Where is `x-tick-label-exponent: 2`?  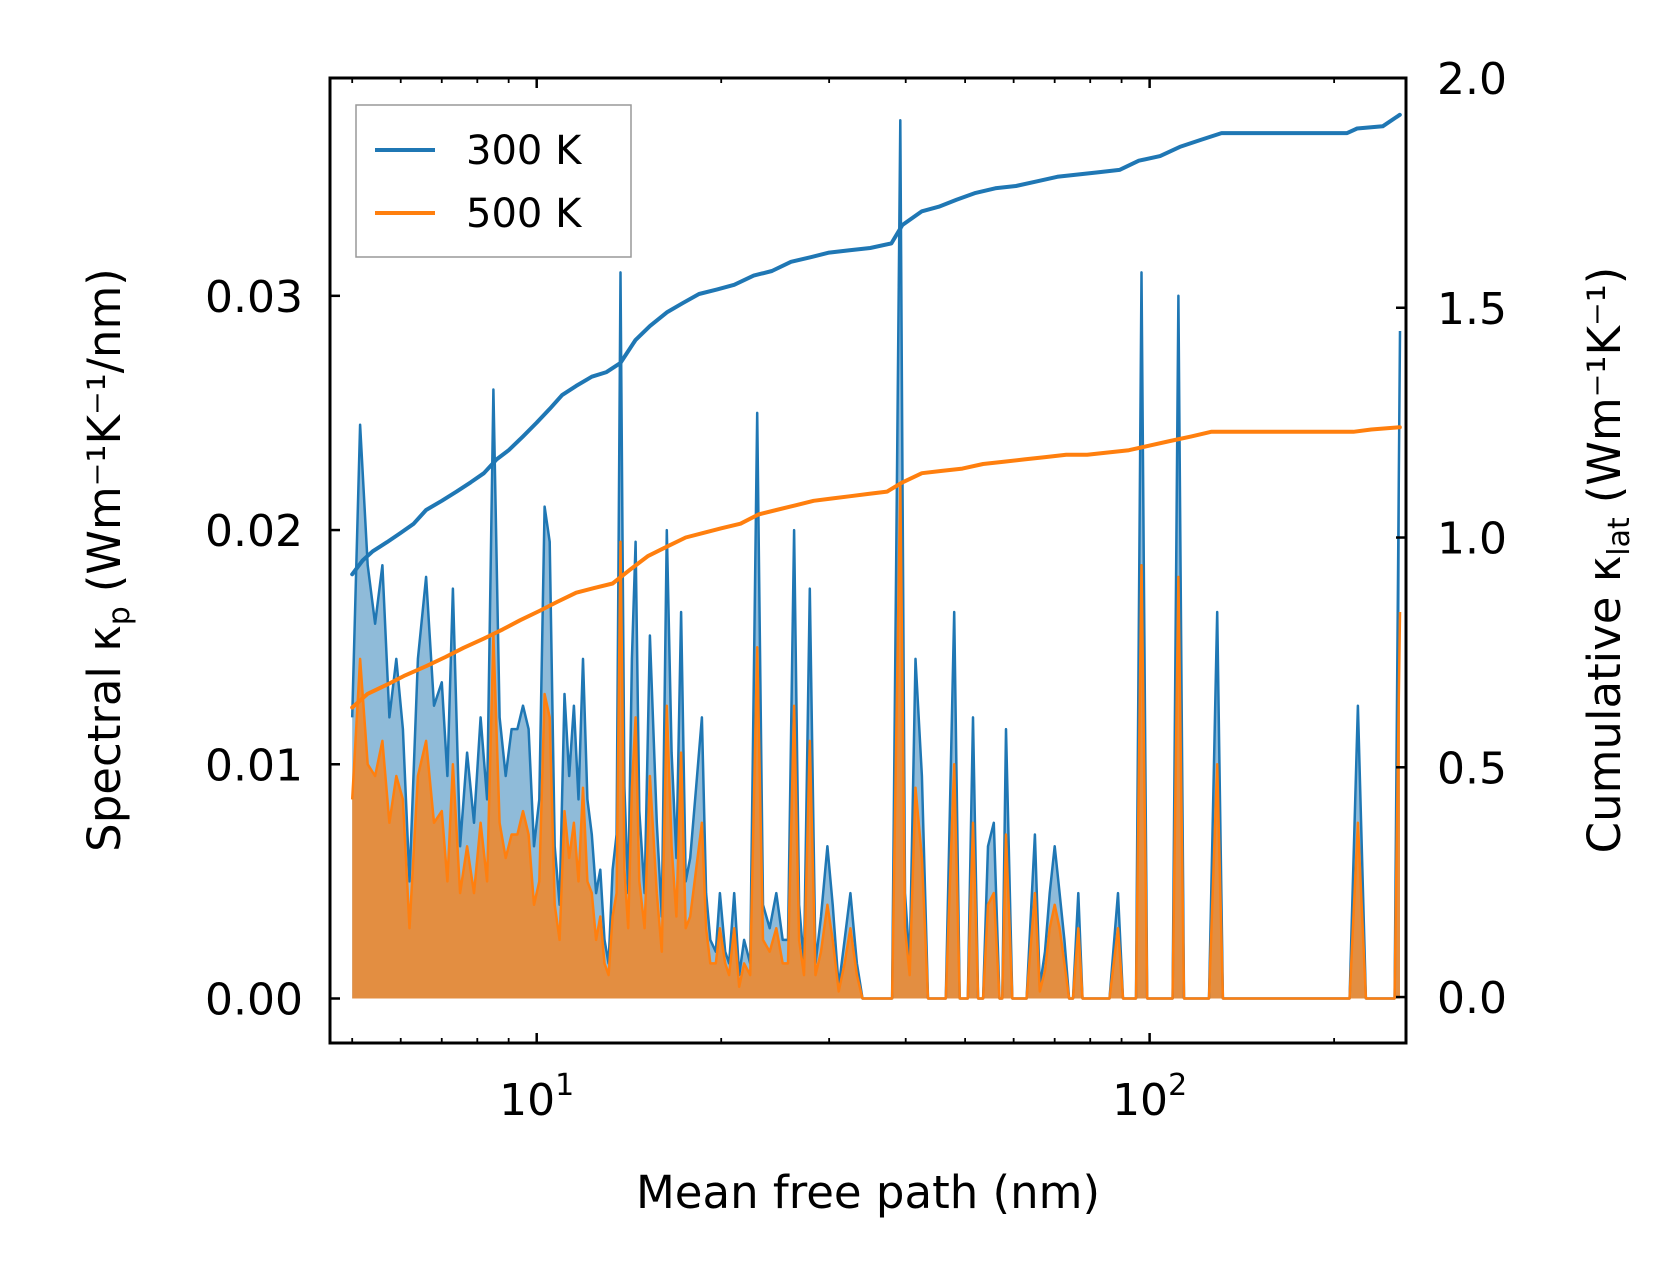
x-tick-label-exponent: 2 is located at coordinates (1177, 1085).